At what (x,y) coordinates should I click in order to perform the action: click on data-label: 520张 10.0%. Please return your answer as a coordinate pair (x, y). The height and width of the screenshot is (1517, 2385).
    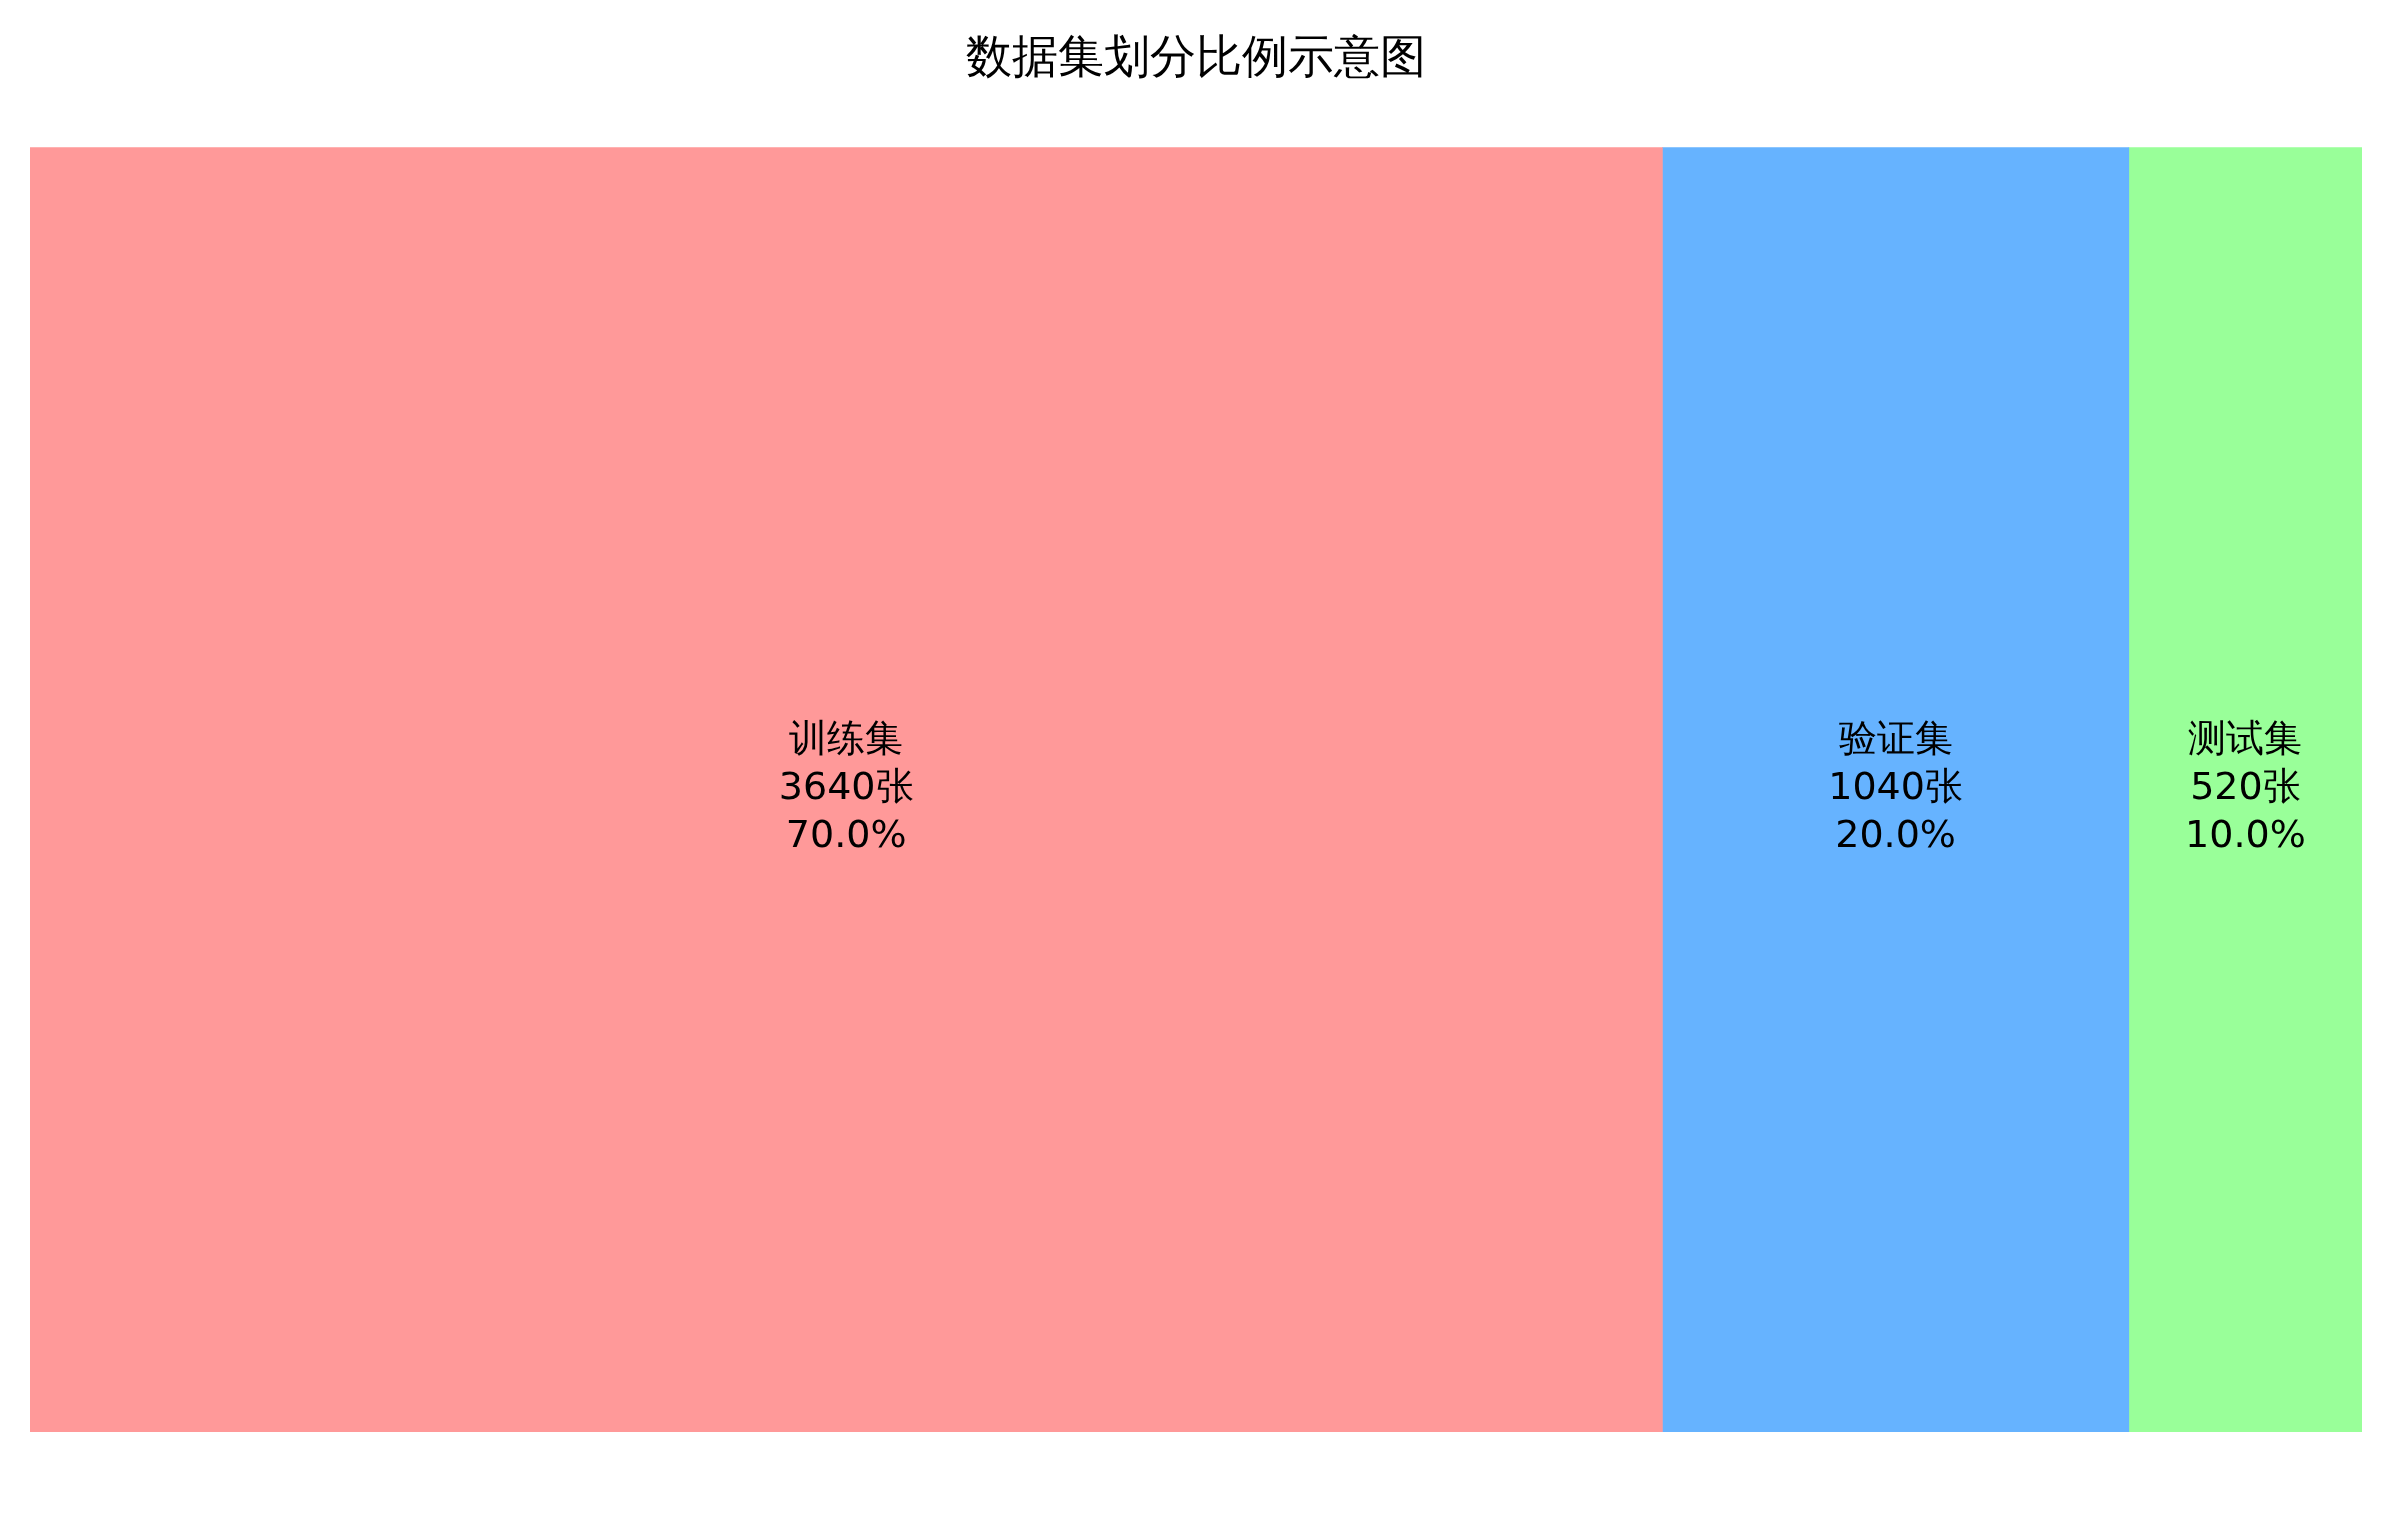
    Looking at the image, I should click on (2245, 810).